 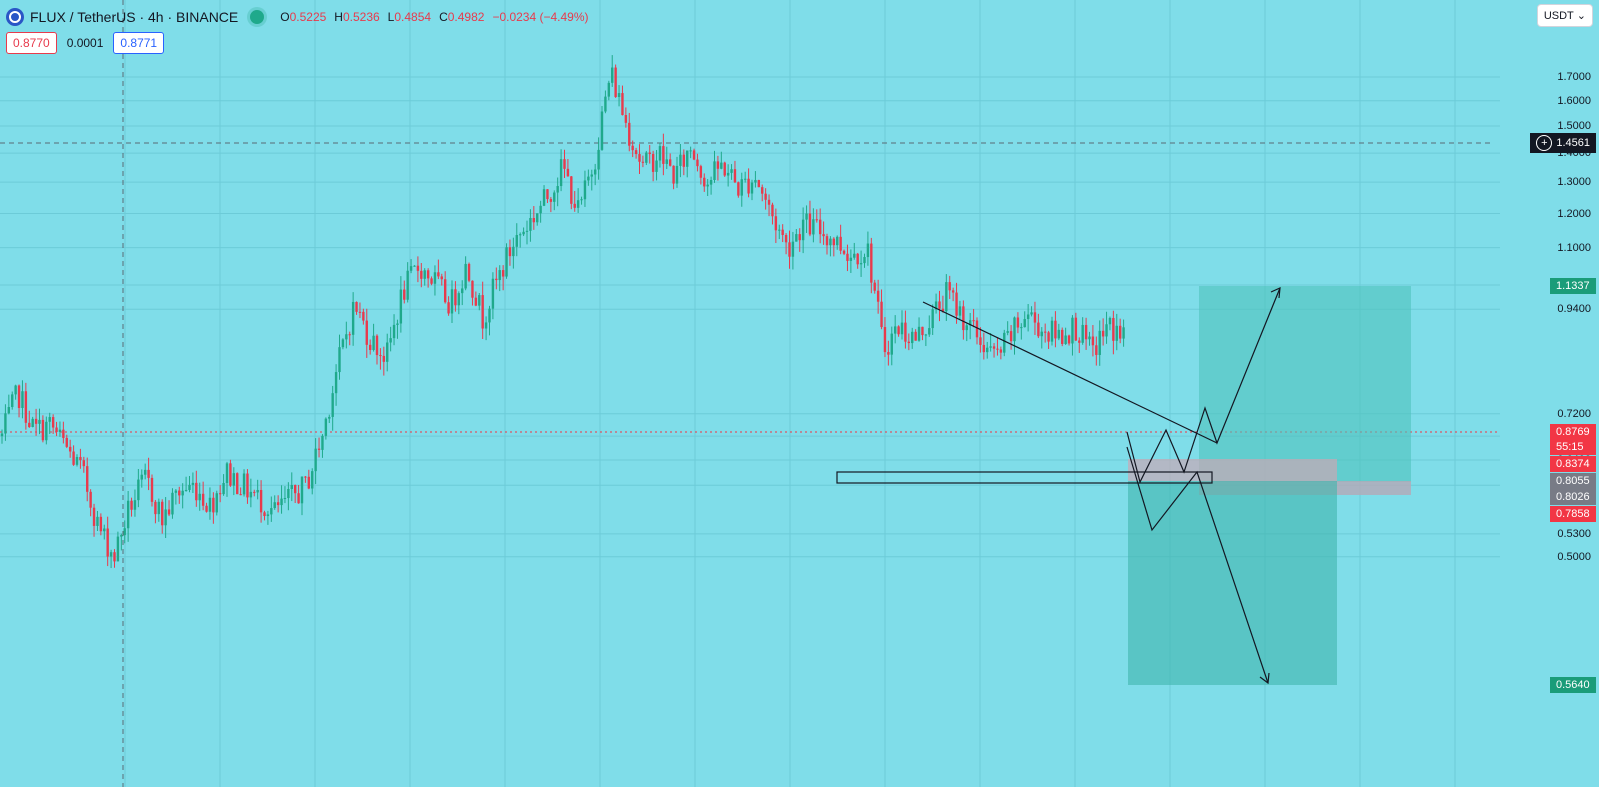 I want to click on symbol-title: FLUX / TetherUS · 4h · BINANCE, so click(x=134, y=17).